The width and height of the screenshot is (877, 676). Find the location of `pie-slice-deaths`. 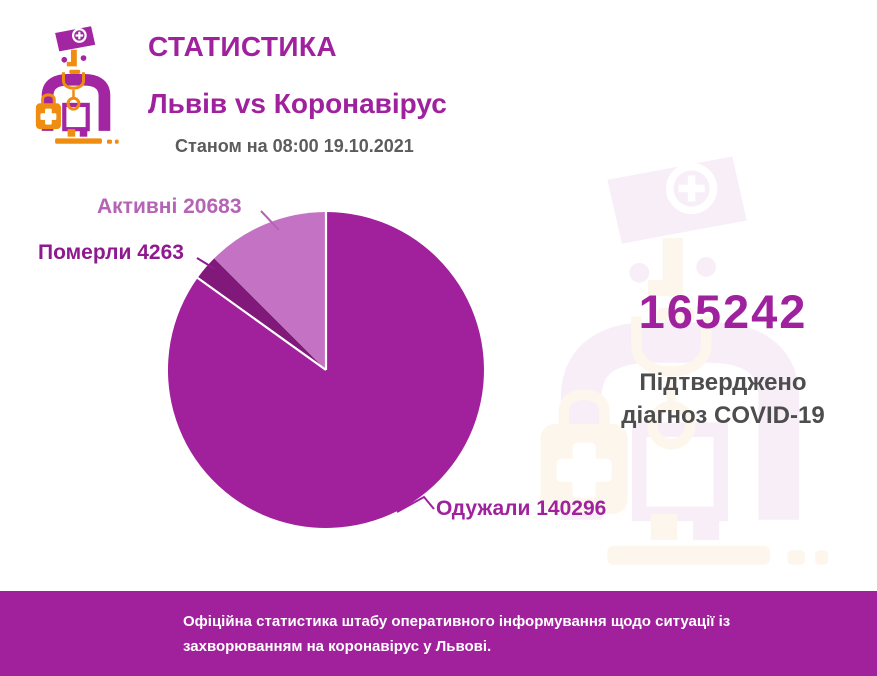

pie-slice-deaths is located at coordinates (261, 314).